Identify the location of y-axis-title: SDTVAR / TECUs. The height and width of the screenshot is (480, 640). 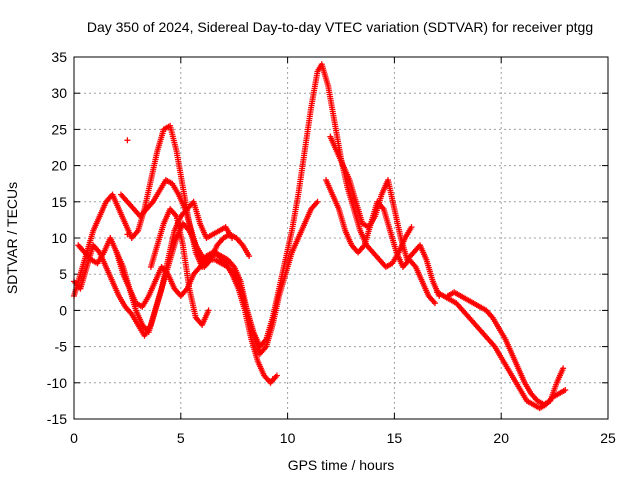
(12, 238).